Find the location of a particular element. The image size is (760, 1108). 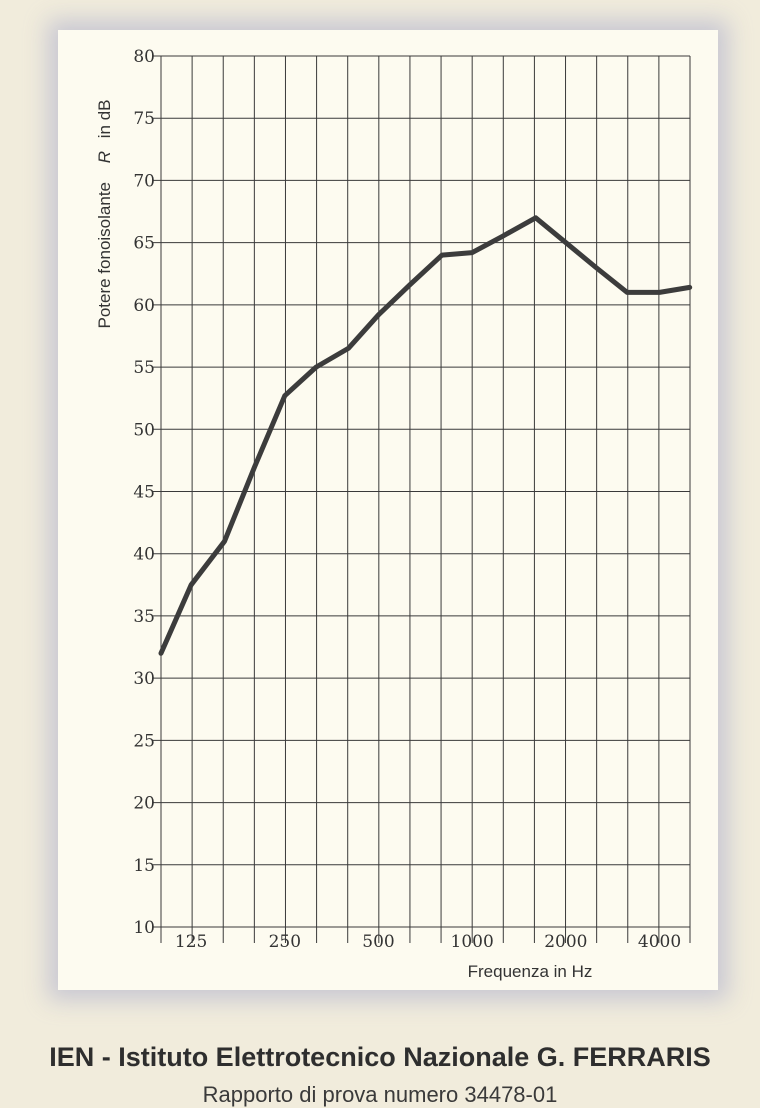

x-tick-label: 500 is located at coordinates (378, 942).